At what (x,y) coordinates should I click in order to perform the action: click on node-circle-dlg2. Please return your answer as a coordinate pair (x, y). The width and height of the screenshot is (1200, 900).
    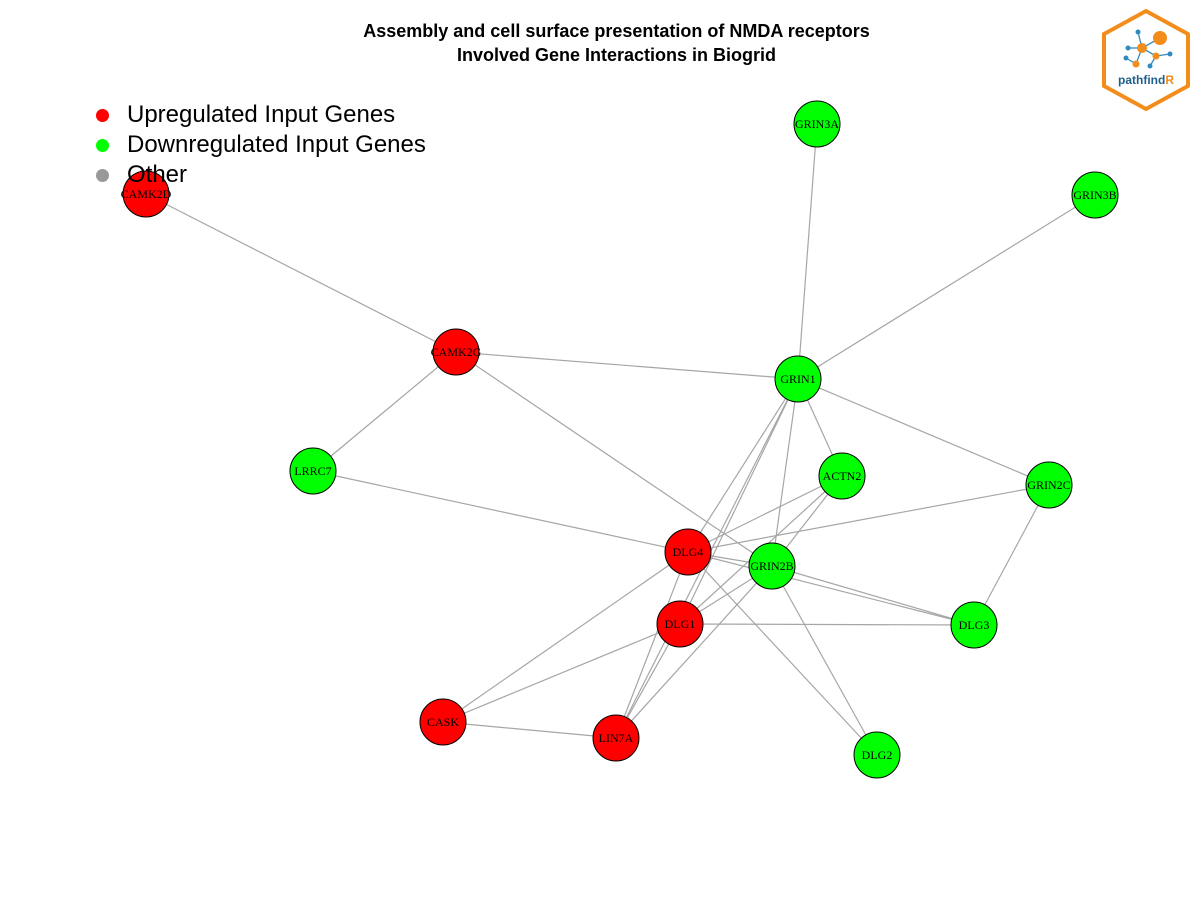
    Looking at the image, I should click on (877, 755).